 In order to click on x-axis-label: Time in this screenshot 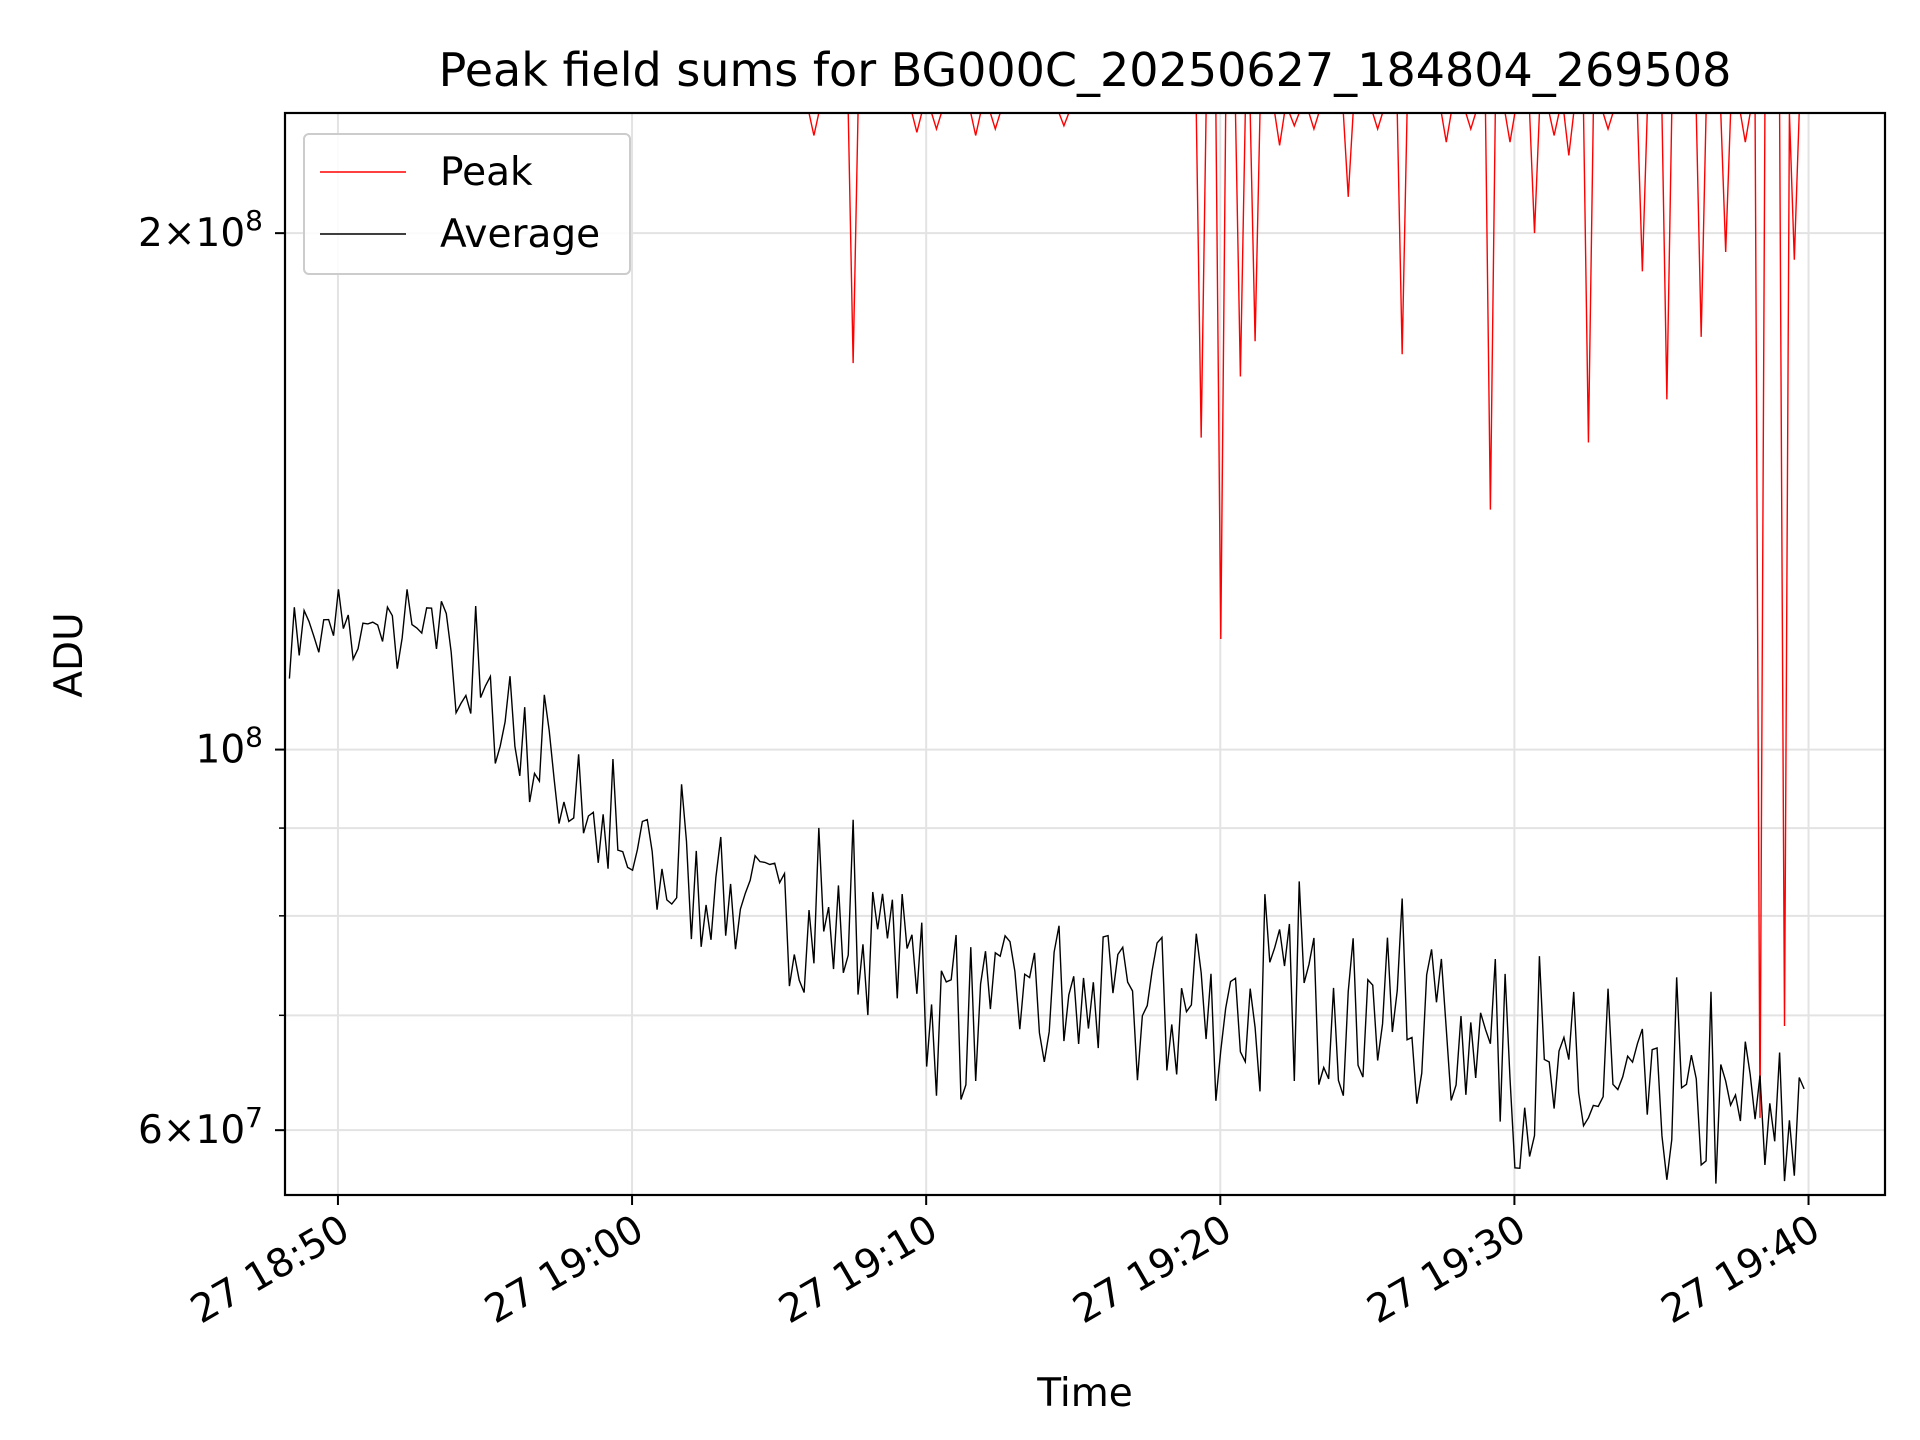, I will do `click(1084, 1393)`.